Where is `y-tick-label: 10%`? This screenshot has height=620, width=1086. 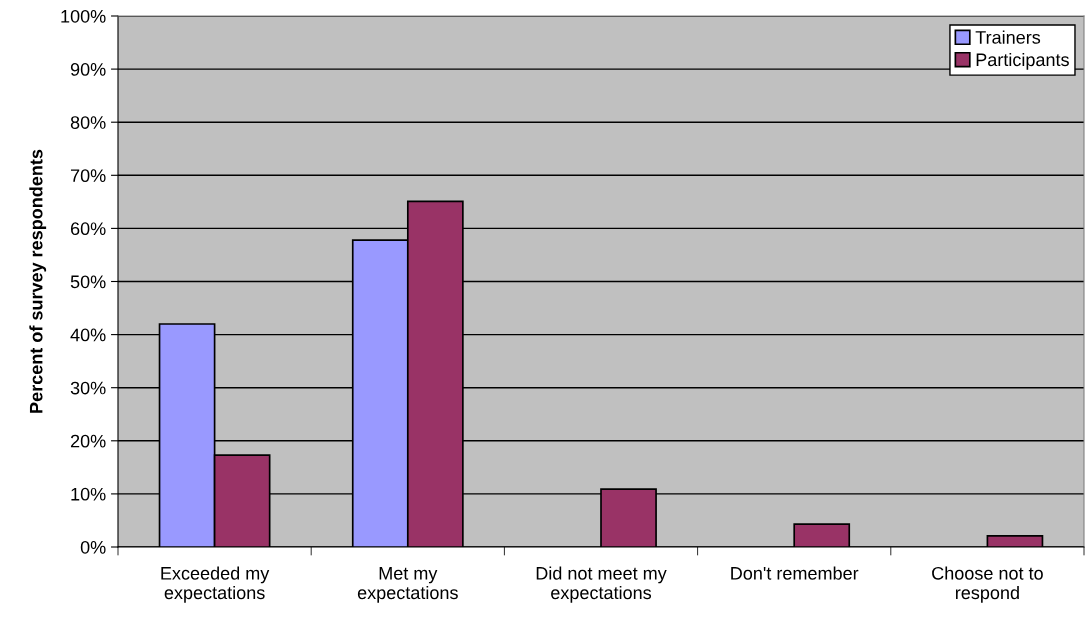
y-tick-label: 10% is located at coordinates (88, 494).